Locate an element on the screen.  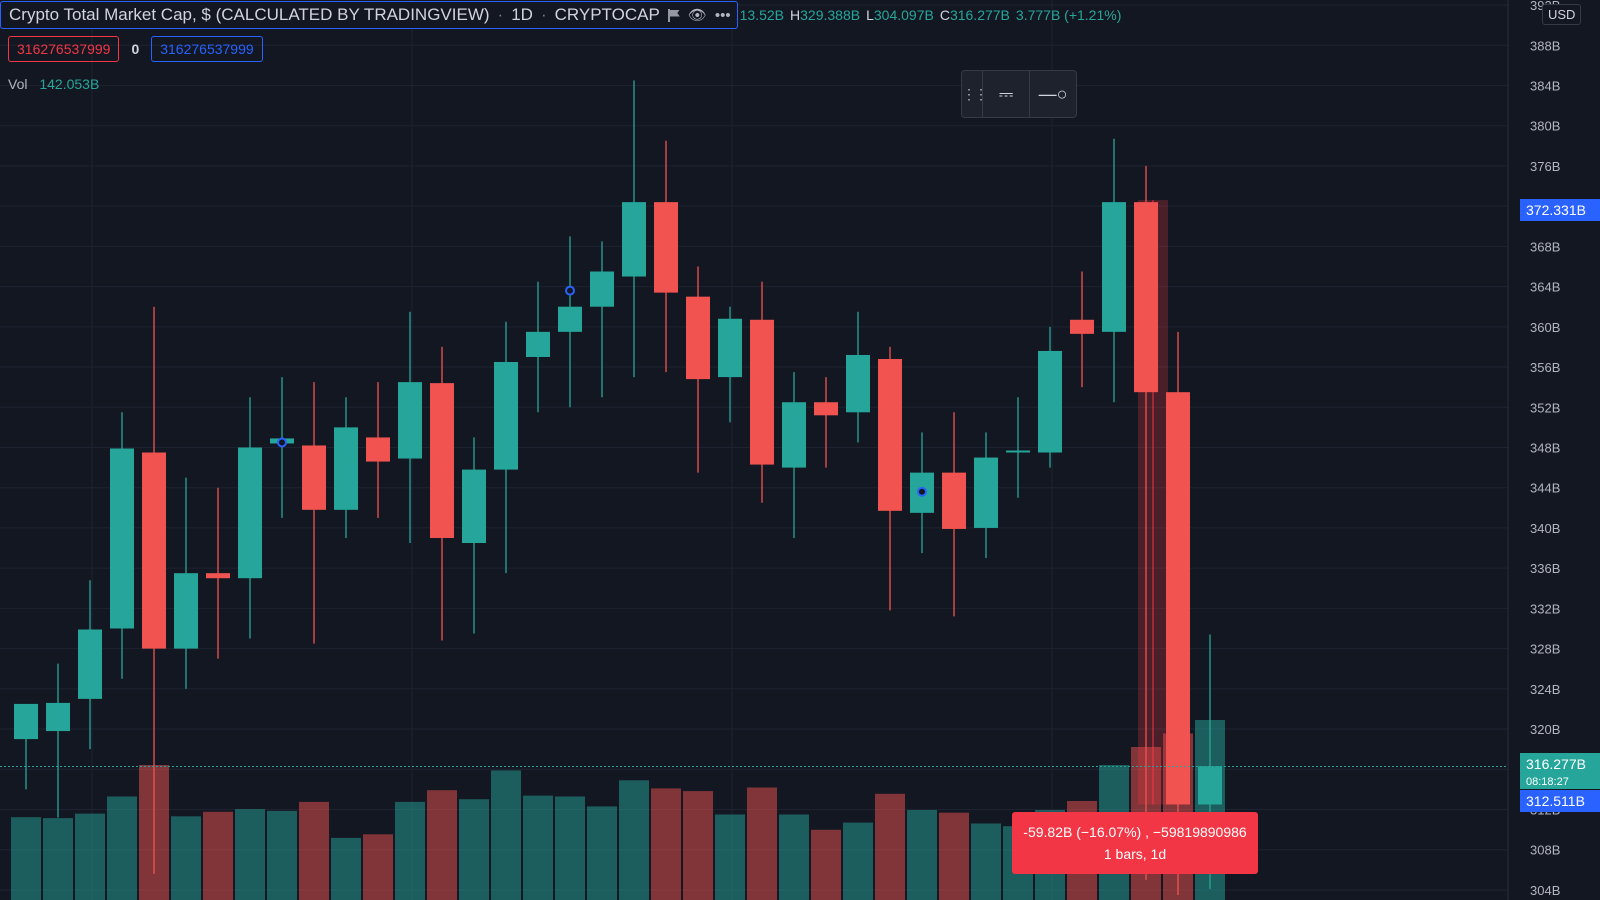
flag-icon is located at coordinates (673, 15).